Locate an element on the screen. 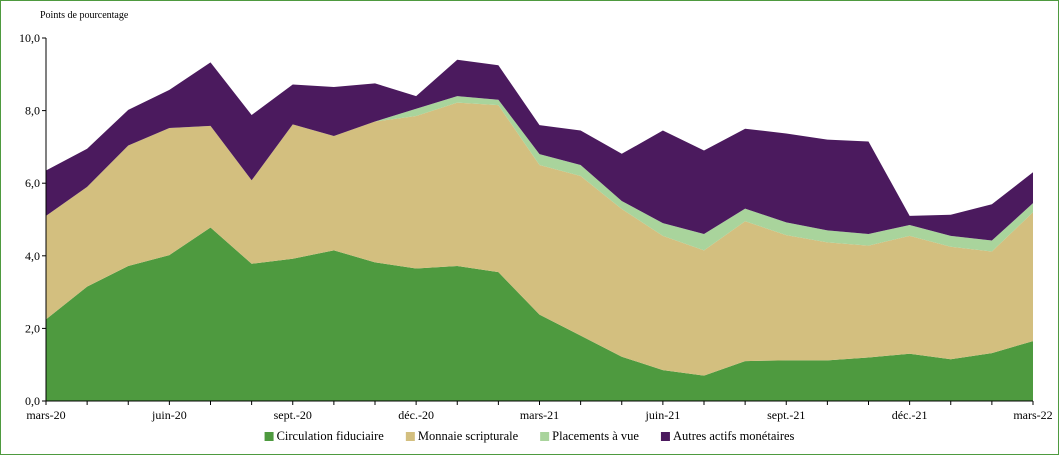 This screenshot has width=1059, height=455. x-tick-label: mars-20 is located at coordinates (45, 415).